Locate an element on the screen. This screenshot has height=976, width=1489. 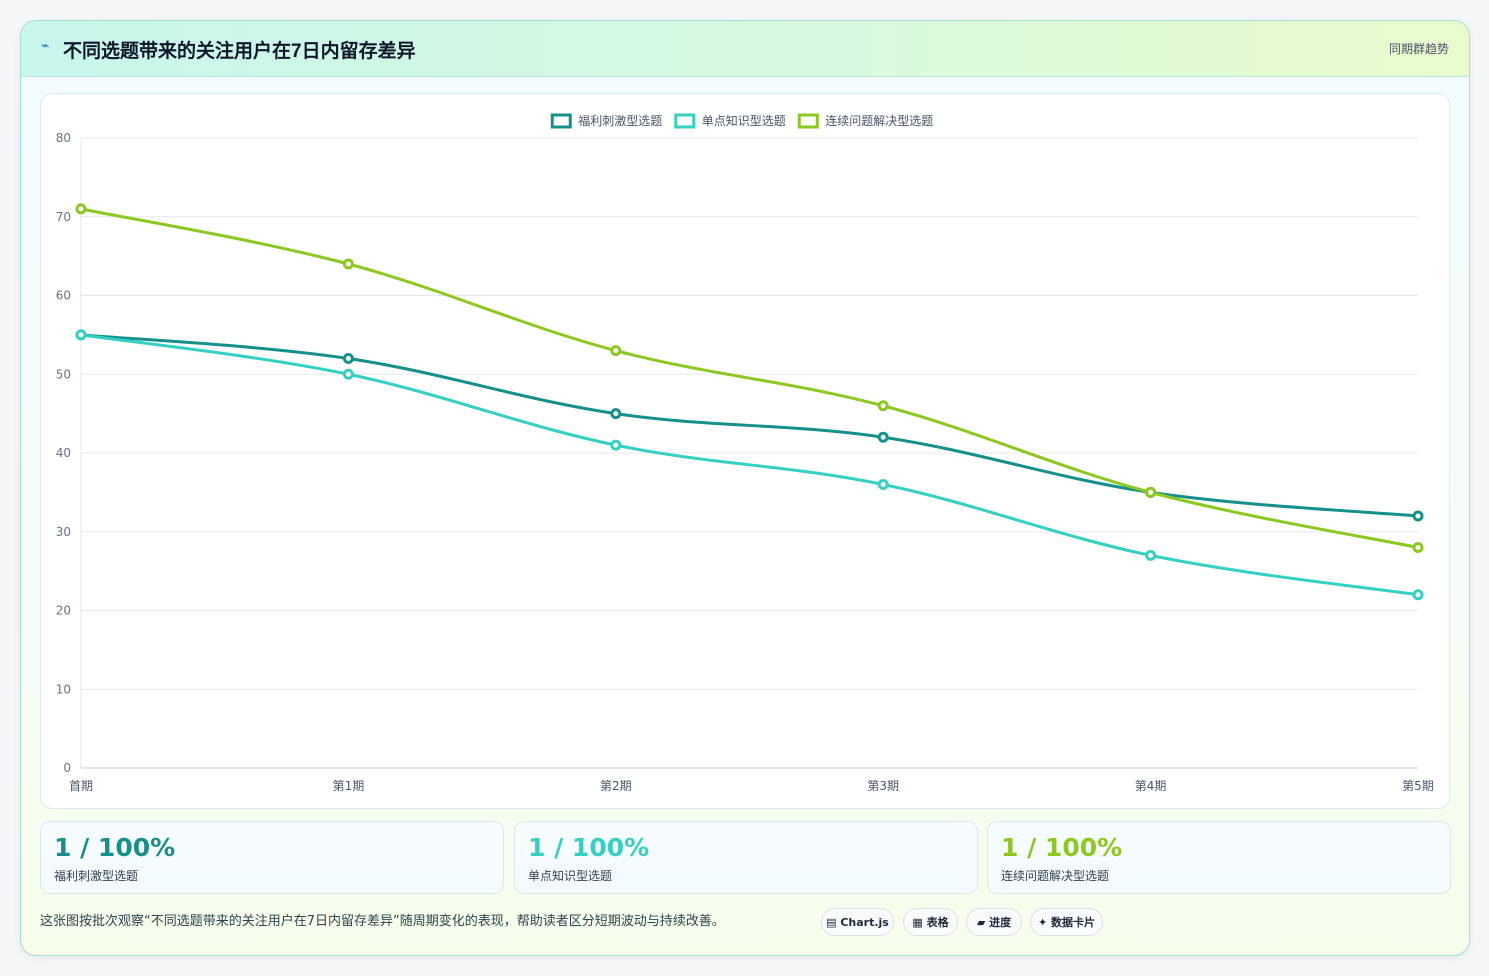
tag-progress: ▰ 进度 is located at coordinates (994, 922).